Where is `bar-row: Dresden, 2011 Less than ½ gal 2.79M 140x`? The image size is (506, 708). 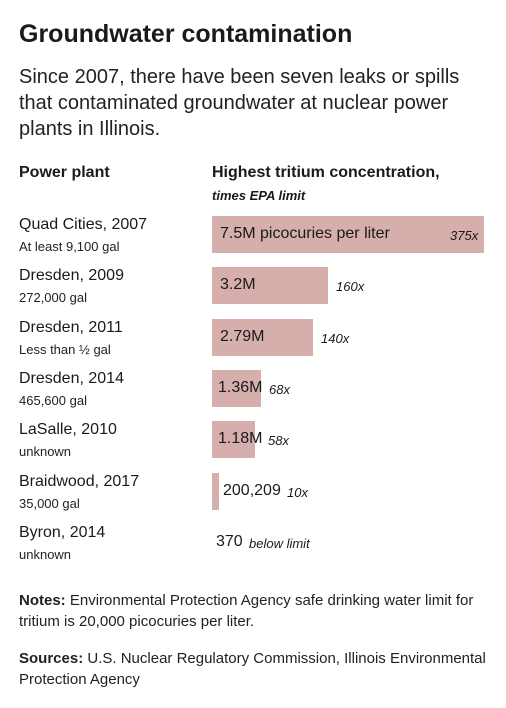 bar-row: Dresden, 2011 Less than ½ gal 2.79M 140x is located at coordinates (253, 344).